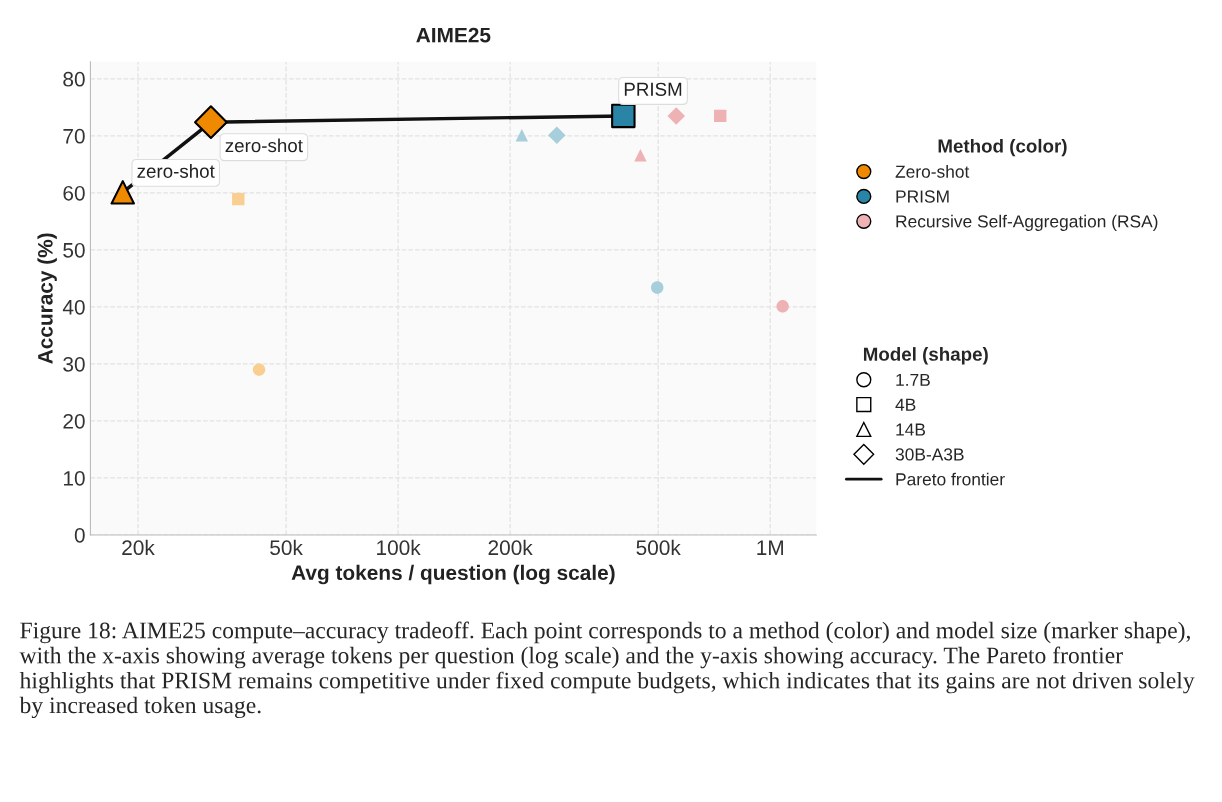  What do you see at coordinates (47, 298) in the screenshot?
I see `y-axis-title: Accuracy (%)` at bounding box center [47, 298].